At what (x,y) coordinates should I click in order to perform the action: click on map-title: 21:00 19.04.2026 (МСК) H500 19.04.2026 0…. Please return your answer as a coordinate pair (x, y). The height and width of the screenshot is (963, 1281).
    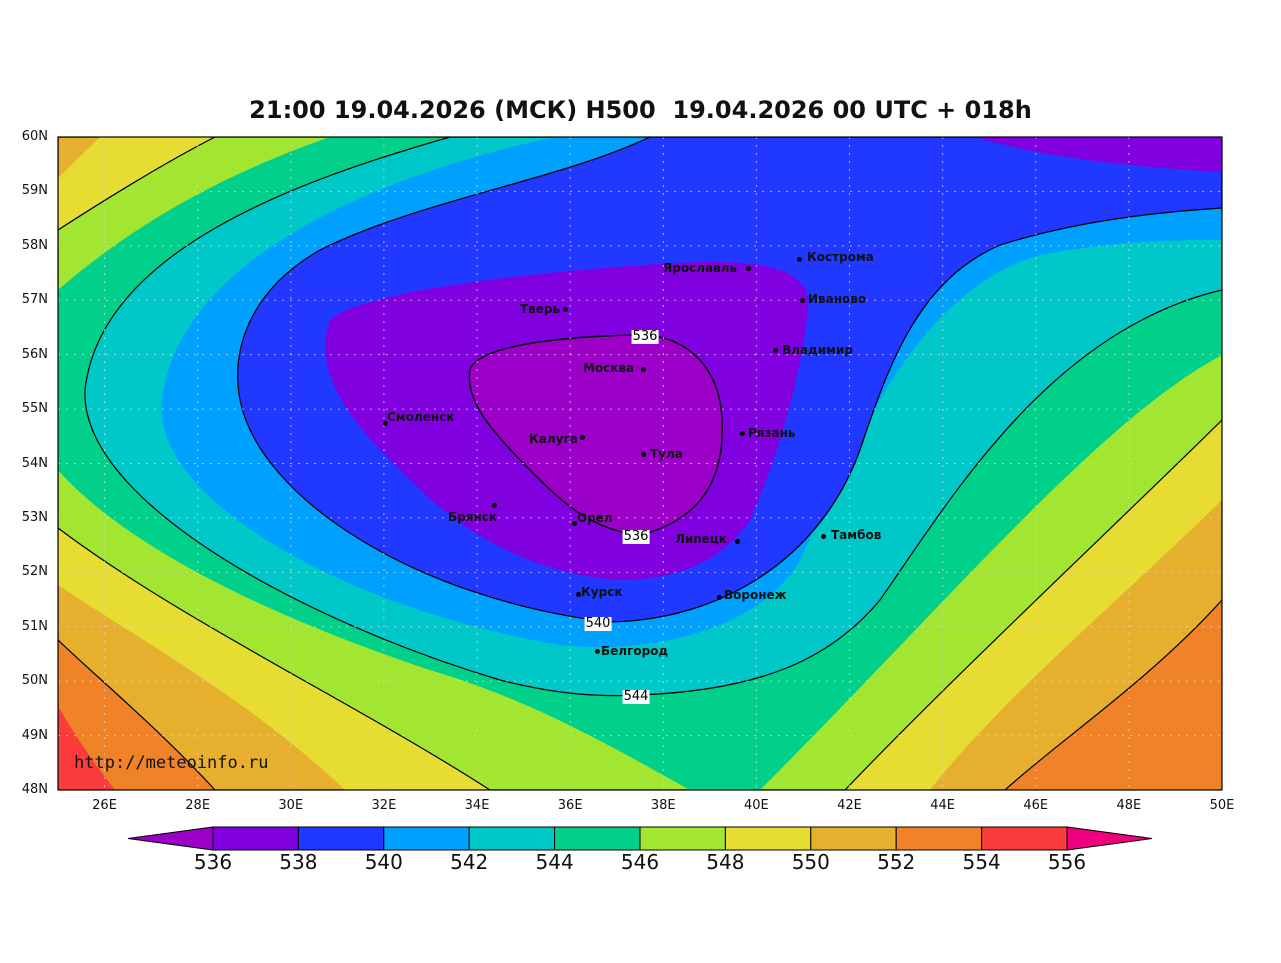
    Looking at the image, I should click on (640, 110).